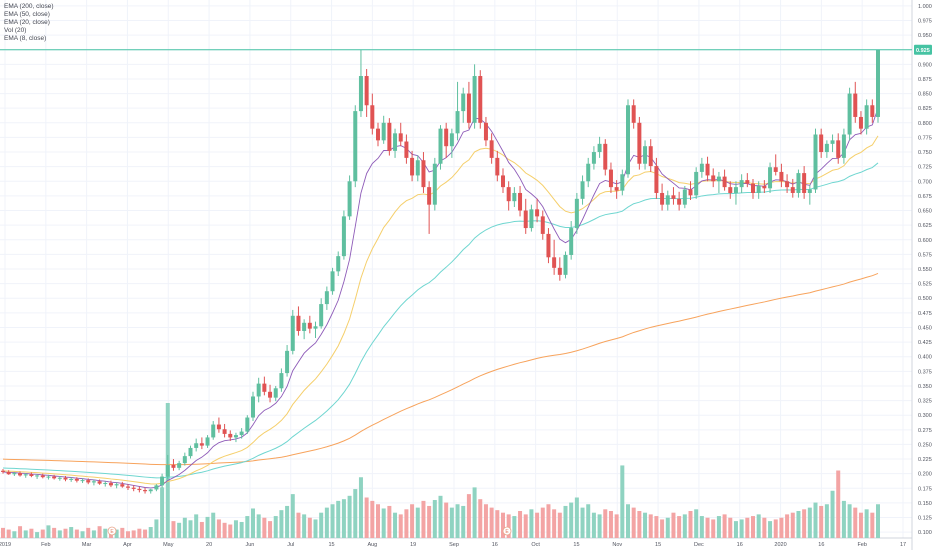  What do you see at coordinates (29, 6) in the screenshot?
I see `legend-ema200: EMA (200, close)` at bounding box center [29, 6].